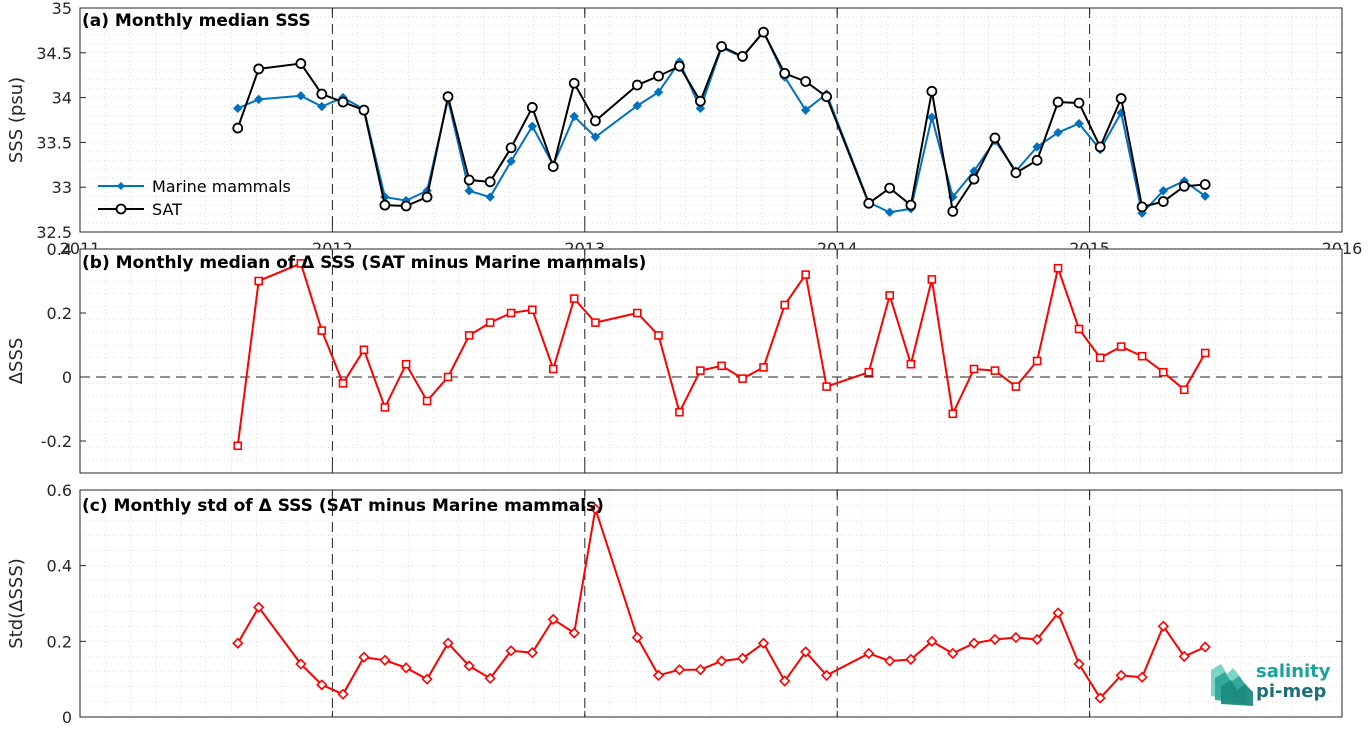 The width and height of the screenshot is (1368, 745). Describe the element at coordinates (67, 377) in the screenshot. I see `ytick-label: 0` at that location.